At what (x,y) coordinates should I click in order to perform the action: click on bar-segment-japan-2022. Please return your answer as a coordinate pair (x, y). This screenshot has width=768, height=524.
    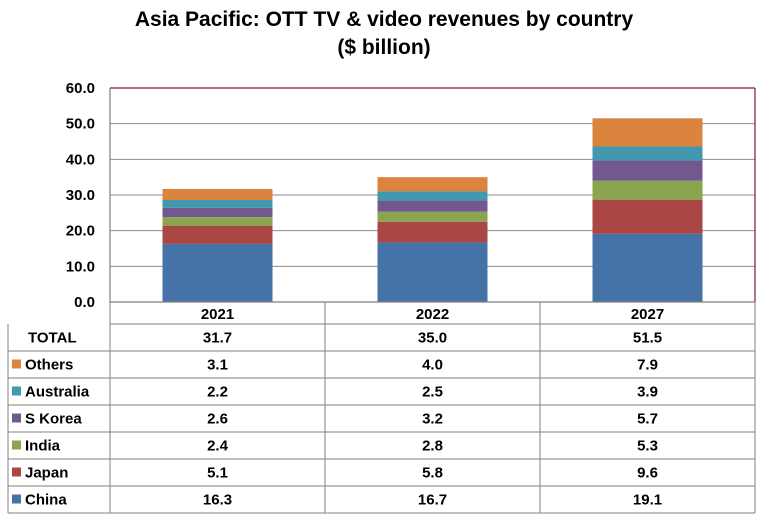
    Looking at the image, I should click on (432, 232).